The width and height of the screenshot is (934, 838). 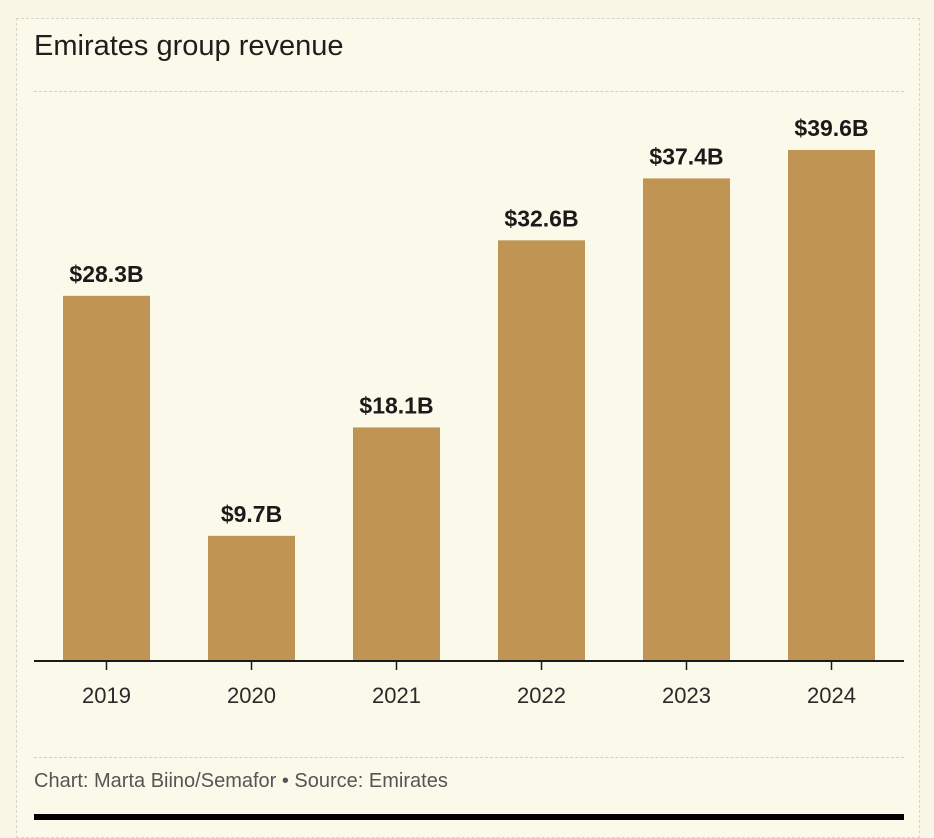 I want to click on bottom-bar, so click(x=469, y=817).